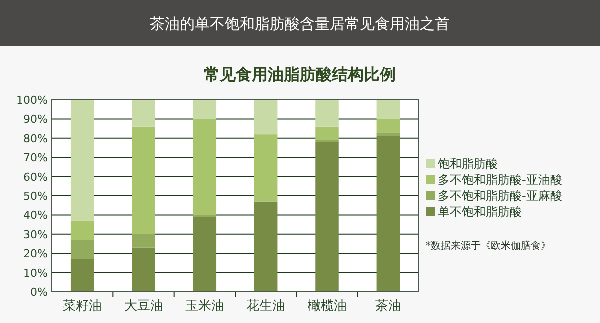 The image size is (600, 323). What do you see at coordinates (300, 24) in the screenshot?
I see `title: 茶油的单不饱和脂肪酸含量居常见食用油之首` at bounding box center [300, 24].